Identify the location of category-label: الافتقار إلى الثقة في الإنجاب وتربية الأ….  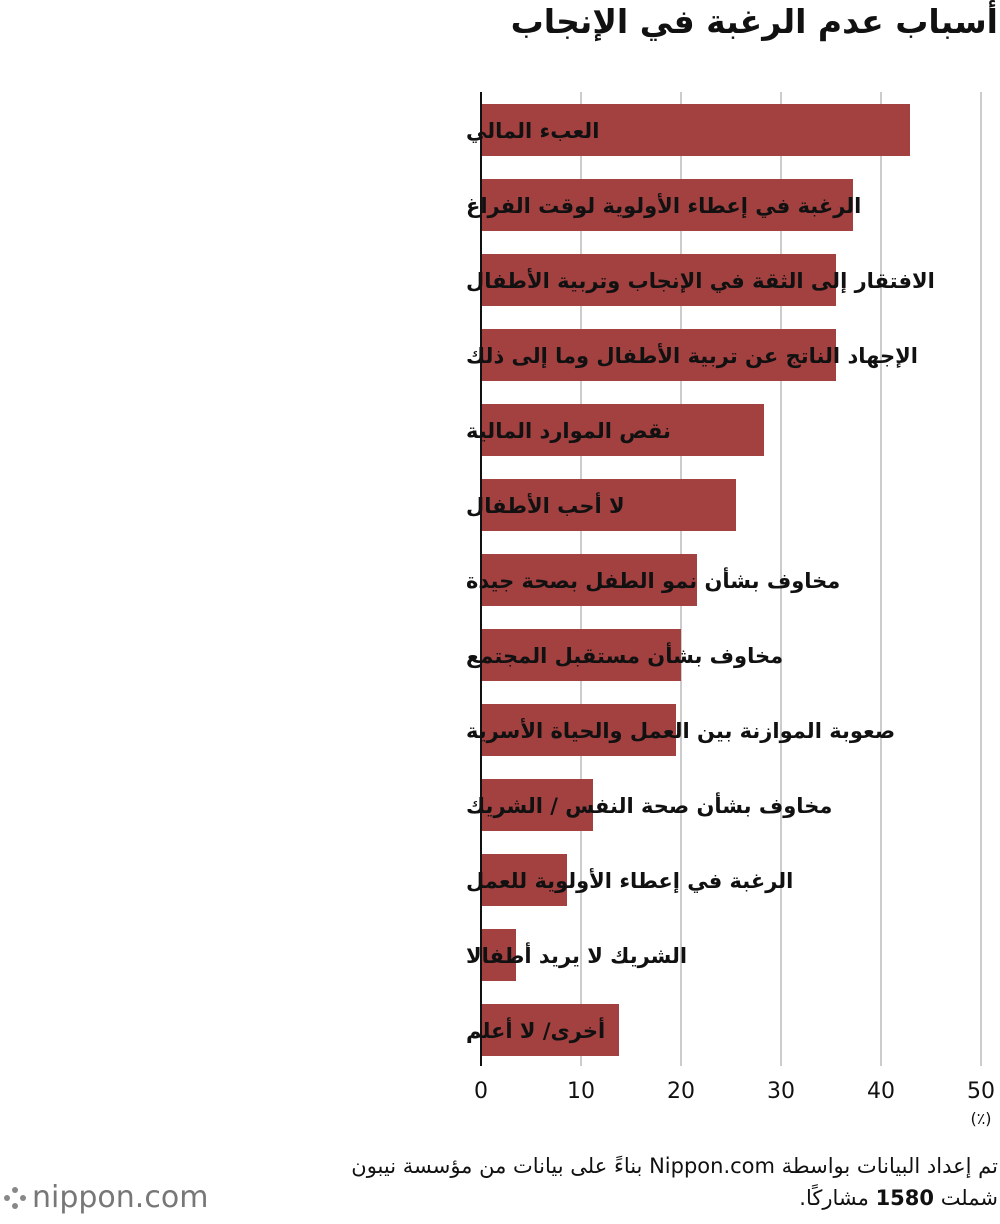
(700, 280).